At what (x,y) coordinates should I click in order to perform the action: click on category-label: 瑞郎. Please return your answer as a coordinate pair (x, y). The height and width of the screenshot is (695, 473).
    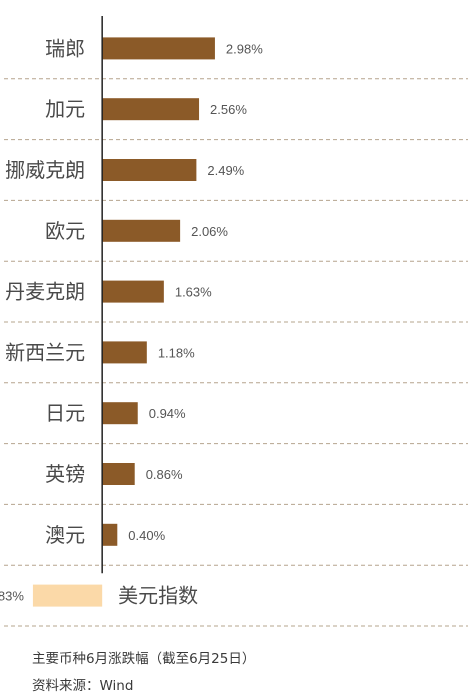
    Looking at the image, I should click on (65, 48).